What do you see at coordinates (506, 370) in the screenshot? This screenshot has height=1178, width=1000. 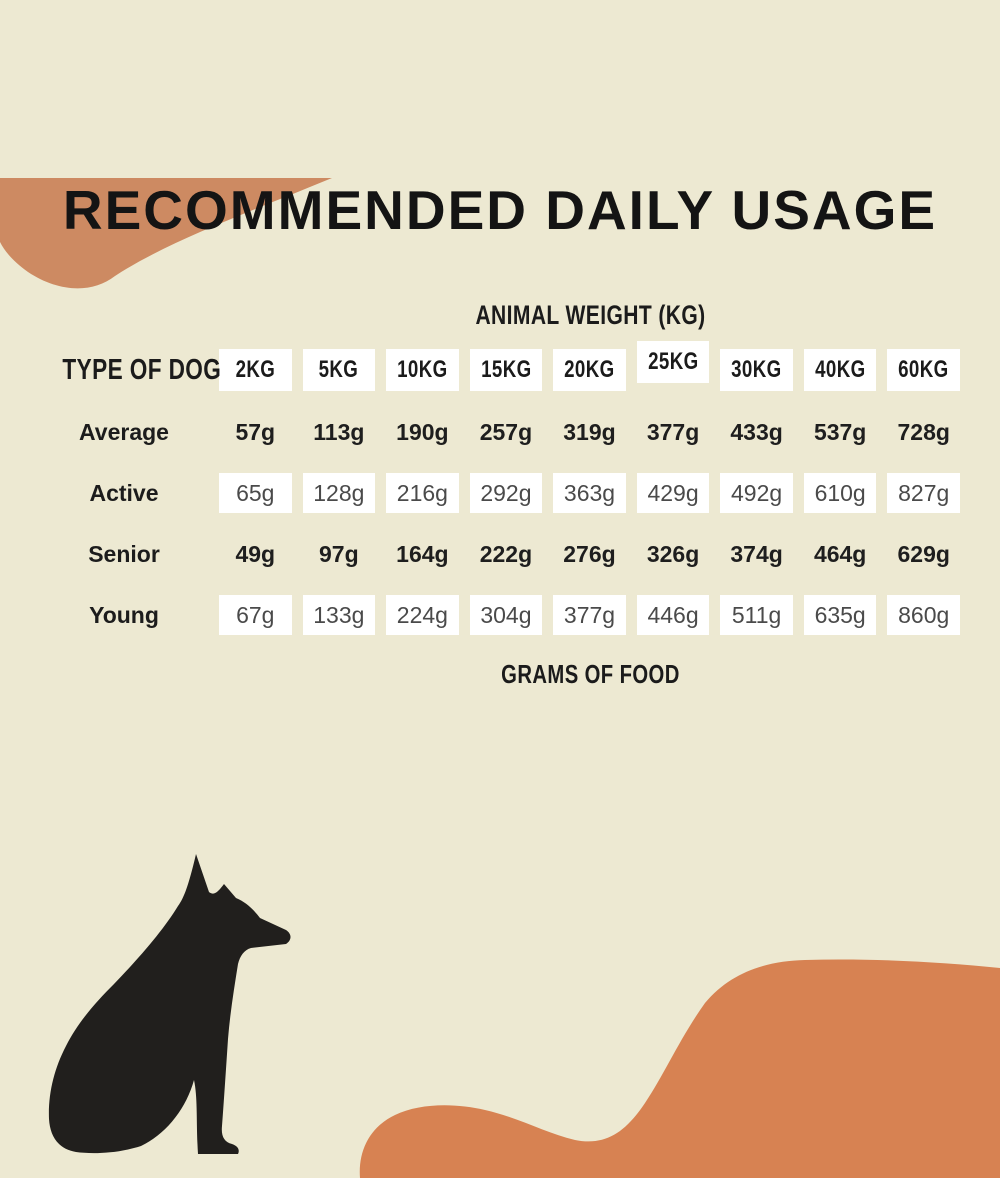 I see `weight-header-cell: 15KG` at bounding box center [506, 370].